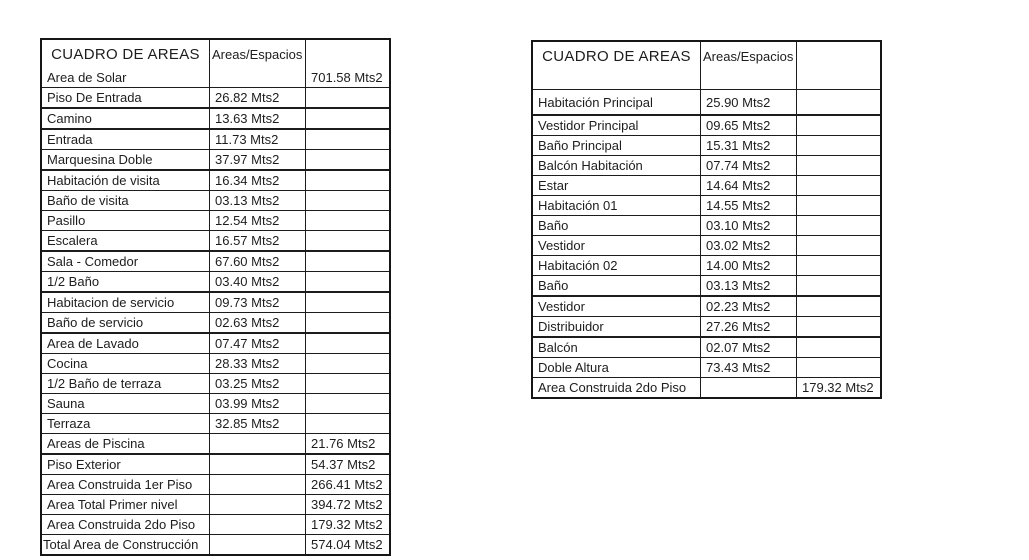 The height and width of the screenshot is (560, 1029). What do you see at coordinates (72, 240) in the screenshot?
I see `area-name-cell: Escalera` at bounding box center [72, 240].